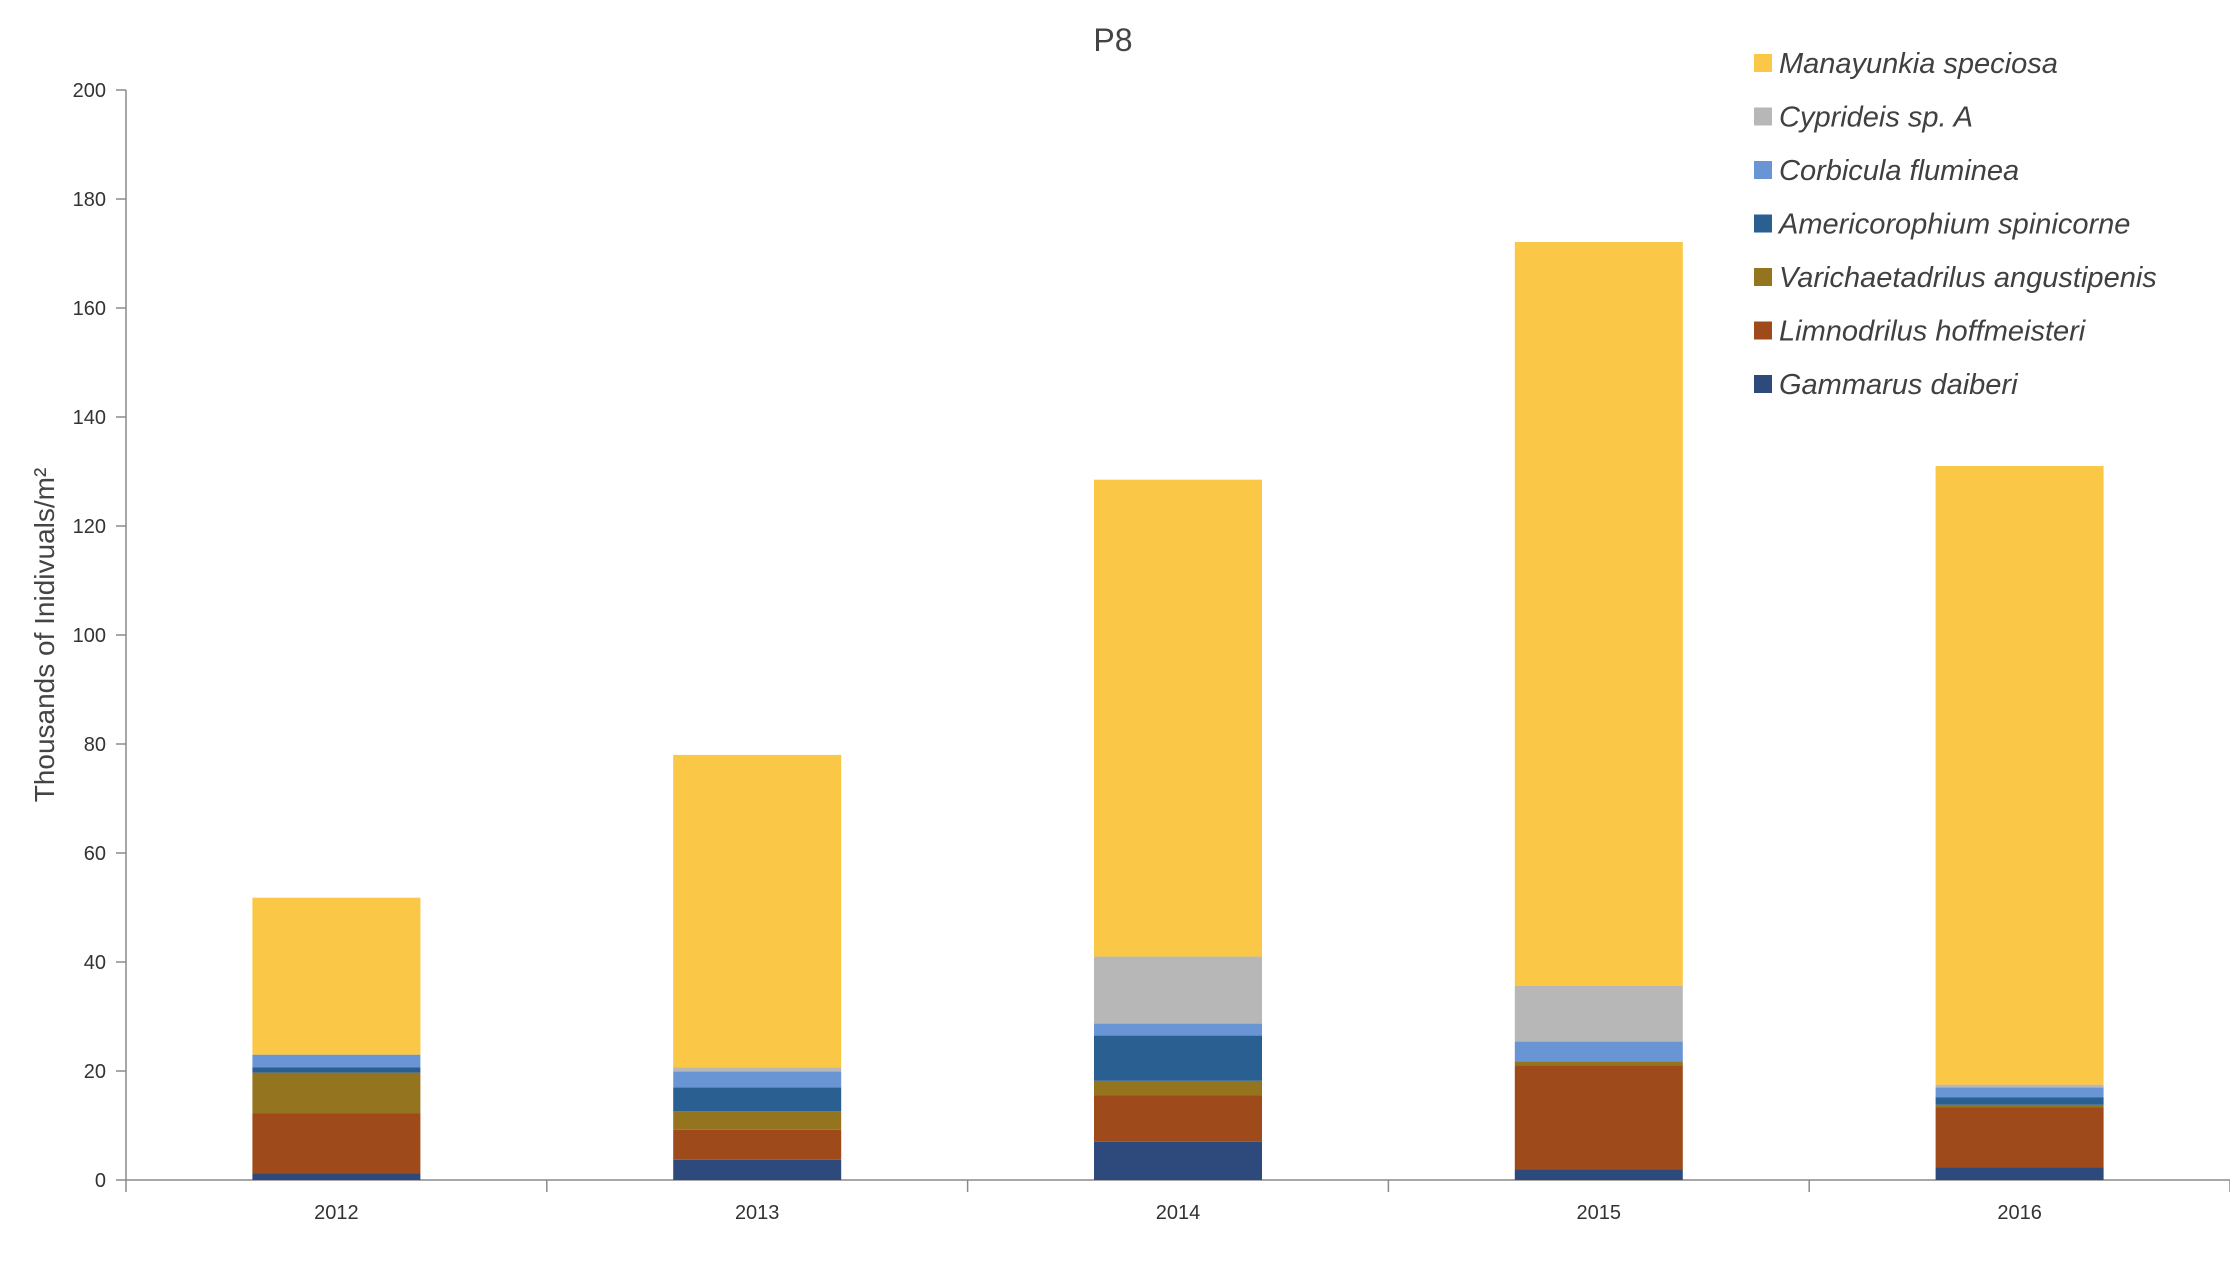  I want to click on x-tick-label: 2015, so click(1599, 1213).